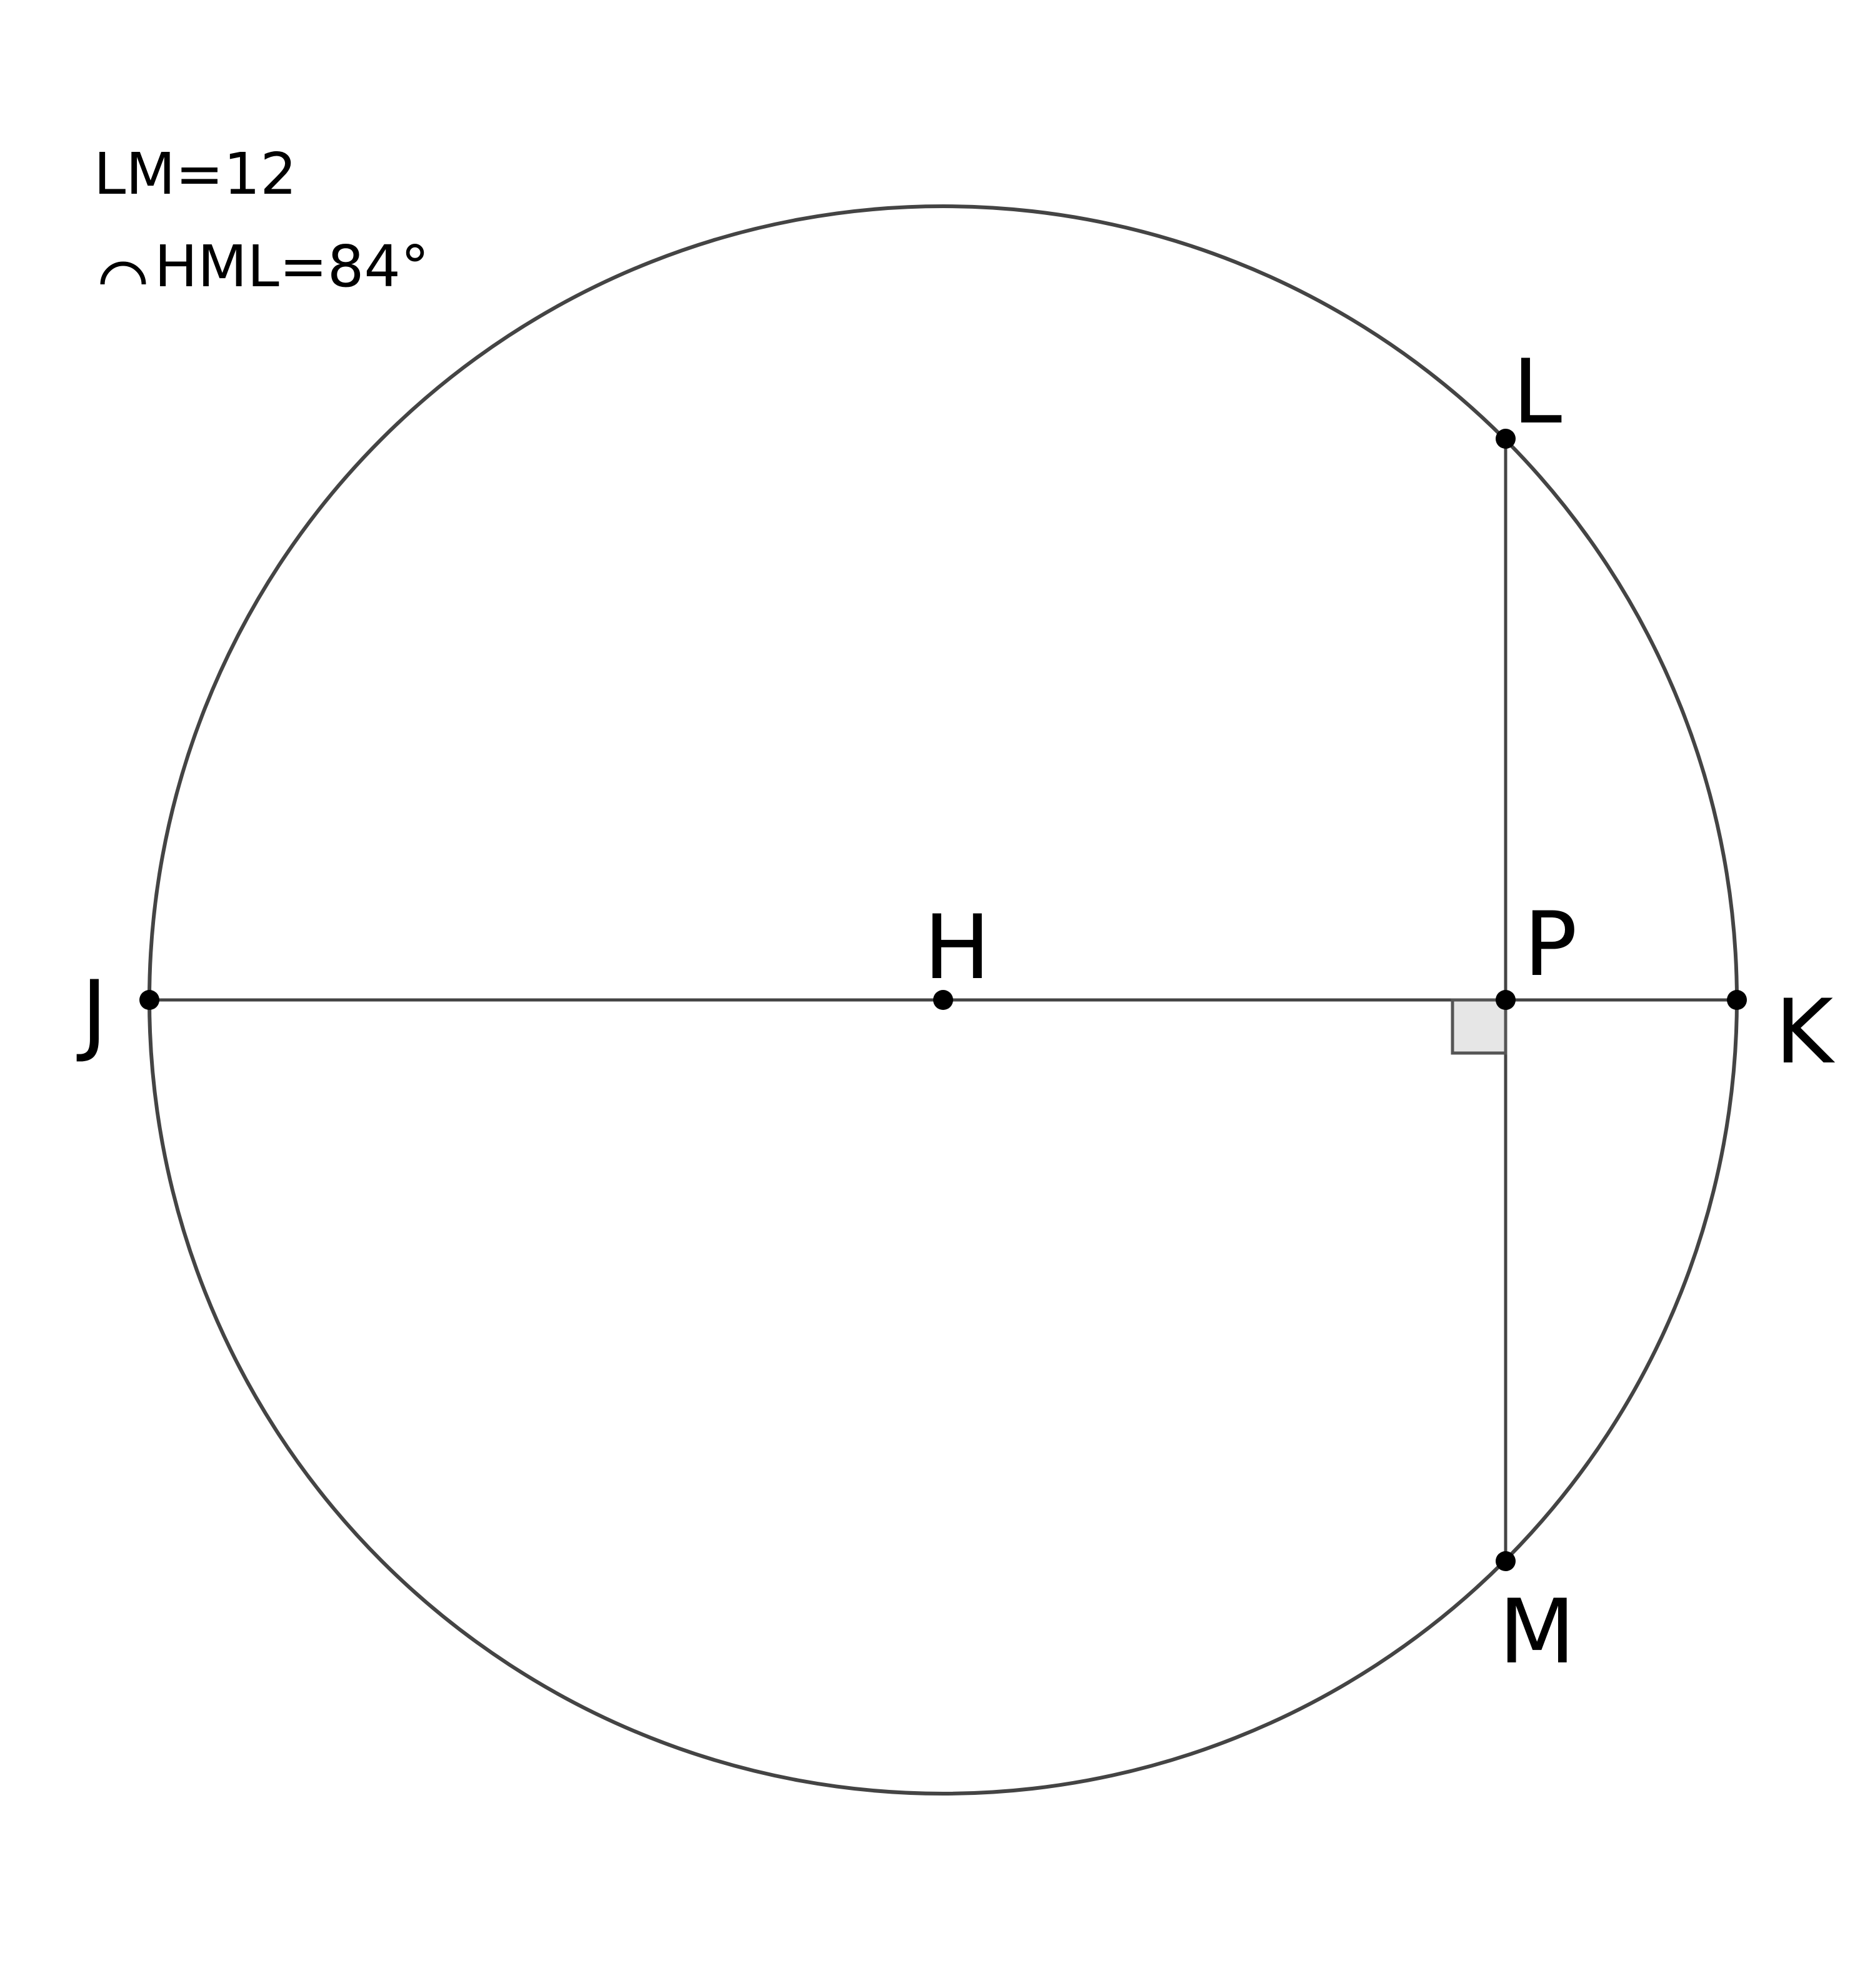 This screenshot has width=1875, height=1988. I want to click on given-lm-length: LM=12, so click(195, 174).